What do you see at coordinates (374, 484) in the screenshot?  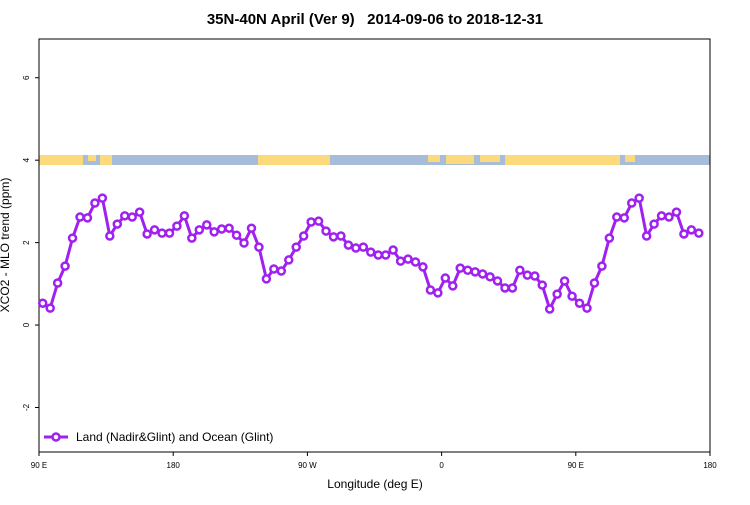 I see `x-axis-label: Longitude (deg E)` at bounding box center [374, 484].